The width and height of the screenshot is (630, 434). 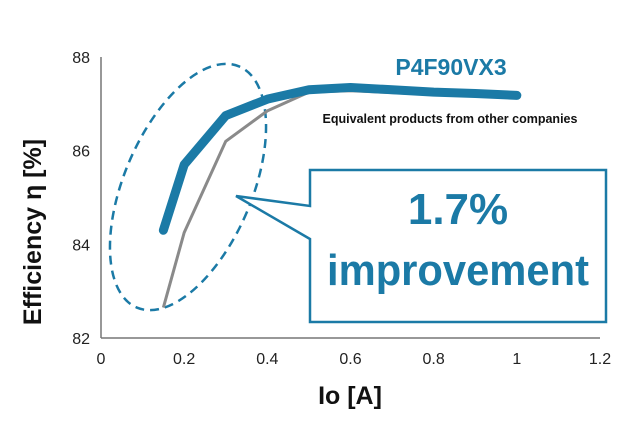 What do you see at coordinates (458, 209) in the screenshot?
I see `callout-percent: 1.7%` at bounding box center [458, 209].